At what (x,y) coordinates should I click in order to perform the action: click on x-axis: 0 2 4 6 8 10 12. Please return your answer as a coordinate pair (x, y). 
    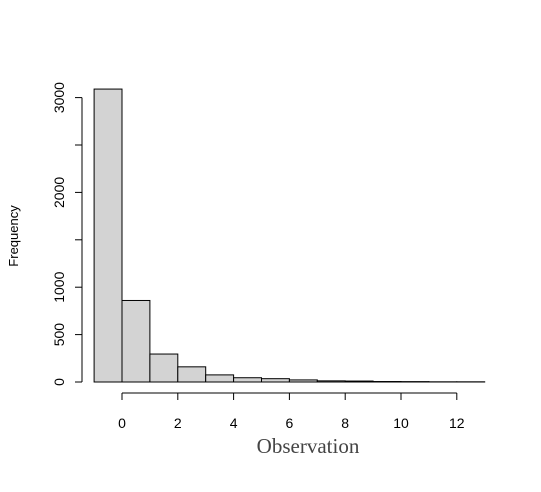
    Looking at the image, I should click on (291, 411).